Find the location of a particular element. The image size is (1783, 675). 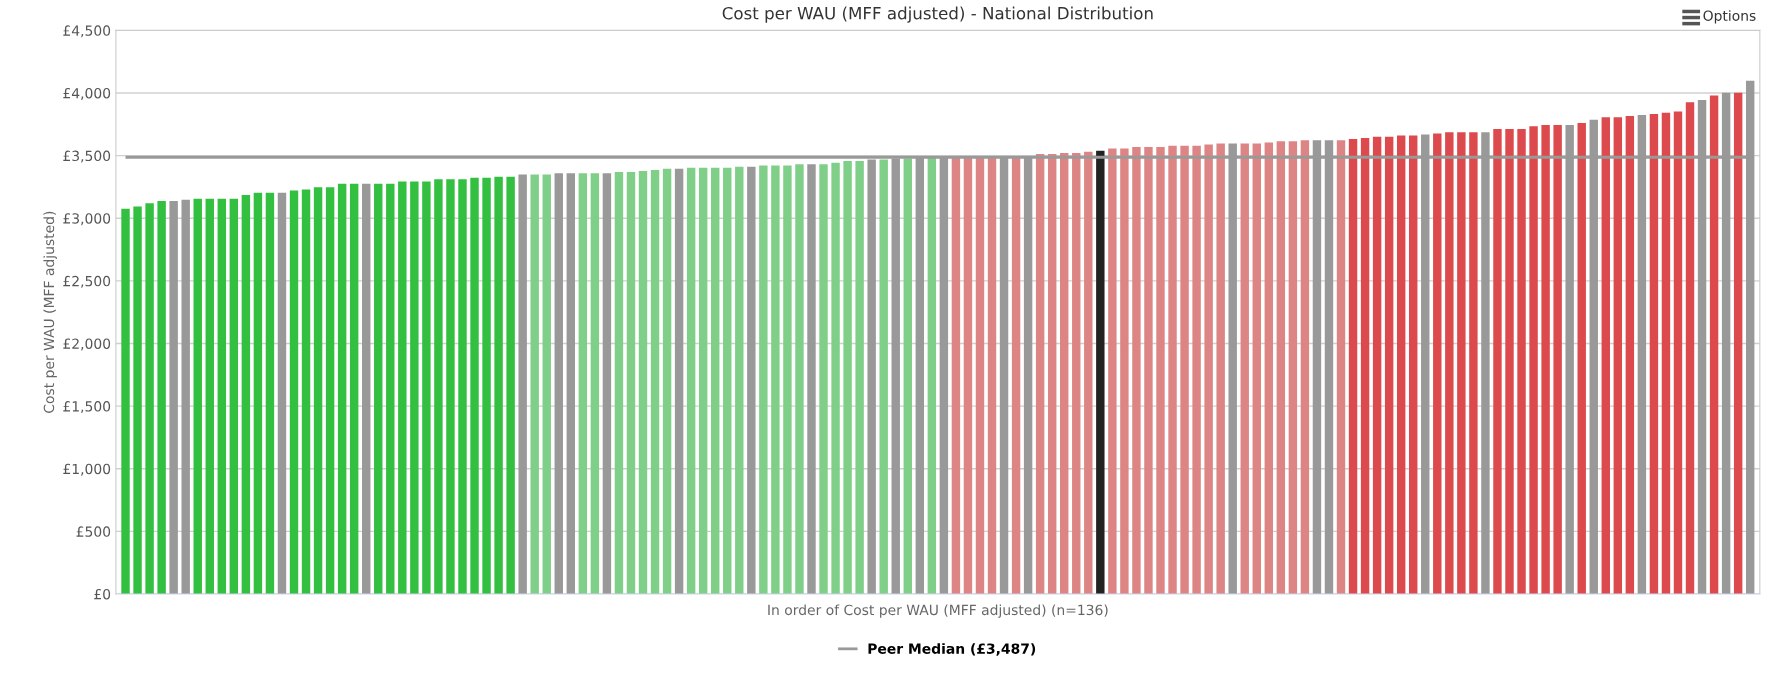

y-tick-label: £4,000 is located at coordinates (87, 93).